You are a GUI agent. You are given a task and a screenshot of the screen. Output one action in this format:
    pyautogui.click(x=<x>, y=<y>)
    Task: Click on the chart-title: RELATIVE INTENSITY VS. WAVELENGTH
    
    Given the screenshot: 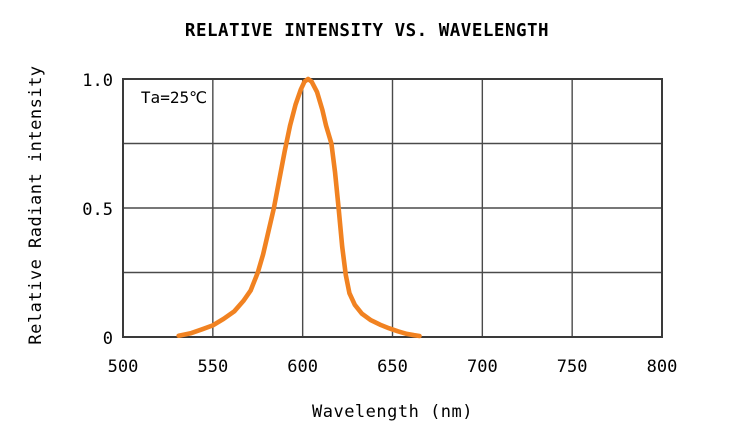 What is the action you would take?
    pyautogui.click(x=367, y=31)
    